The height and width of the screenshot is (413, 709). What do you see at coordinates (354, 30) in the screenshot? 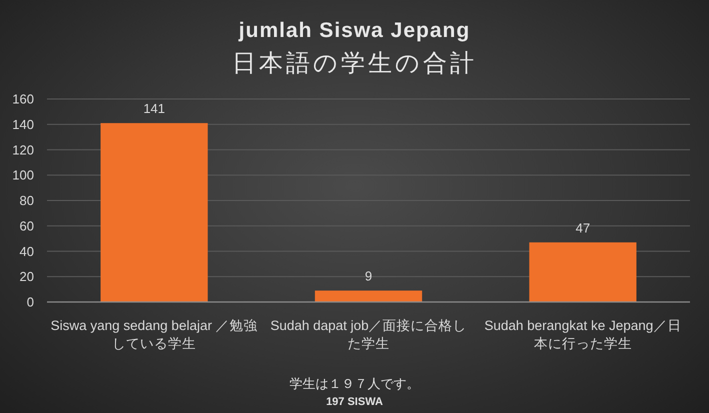
I see `chart-title: jumlah Siswa Jepang` at bounding box center [354, 30].